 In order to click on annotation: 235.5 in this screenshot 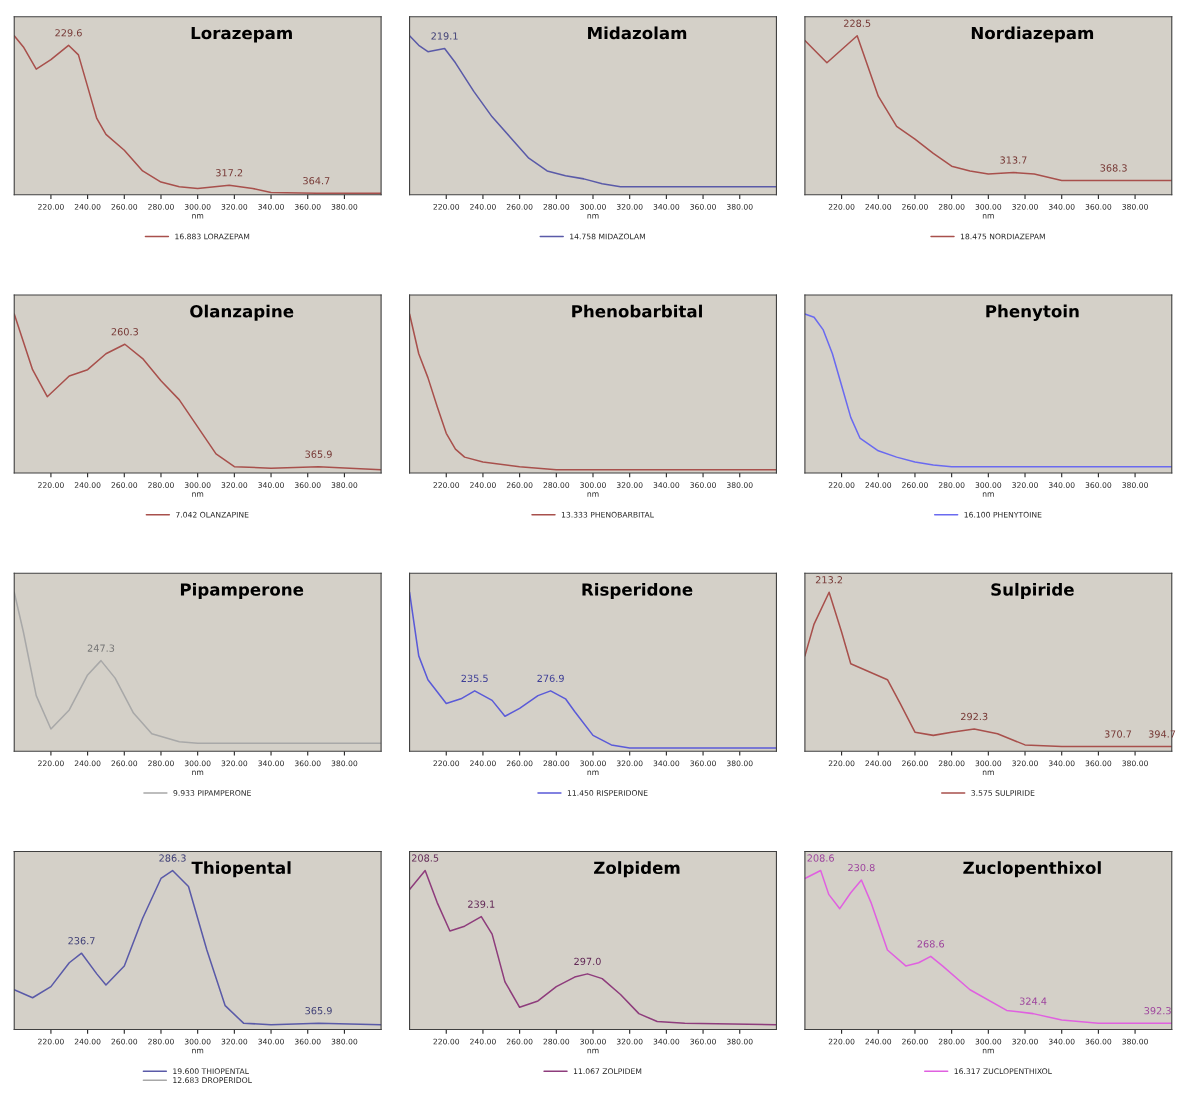, I will do `click(474, 678)`.